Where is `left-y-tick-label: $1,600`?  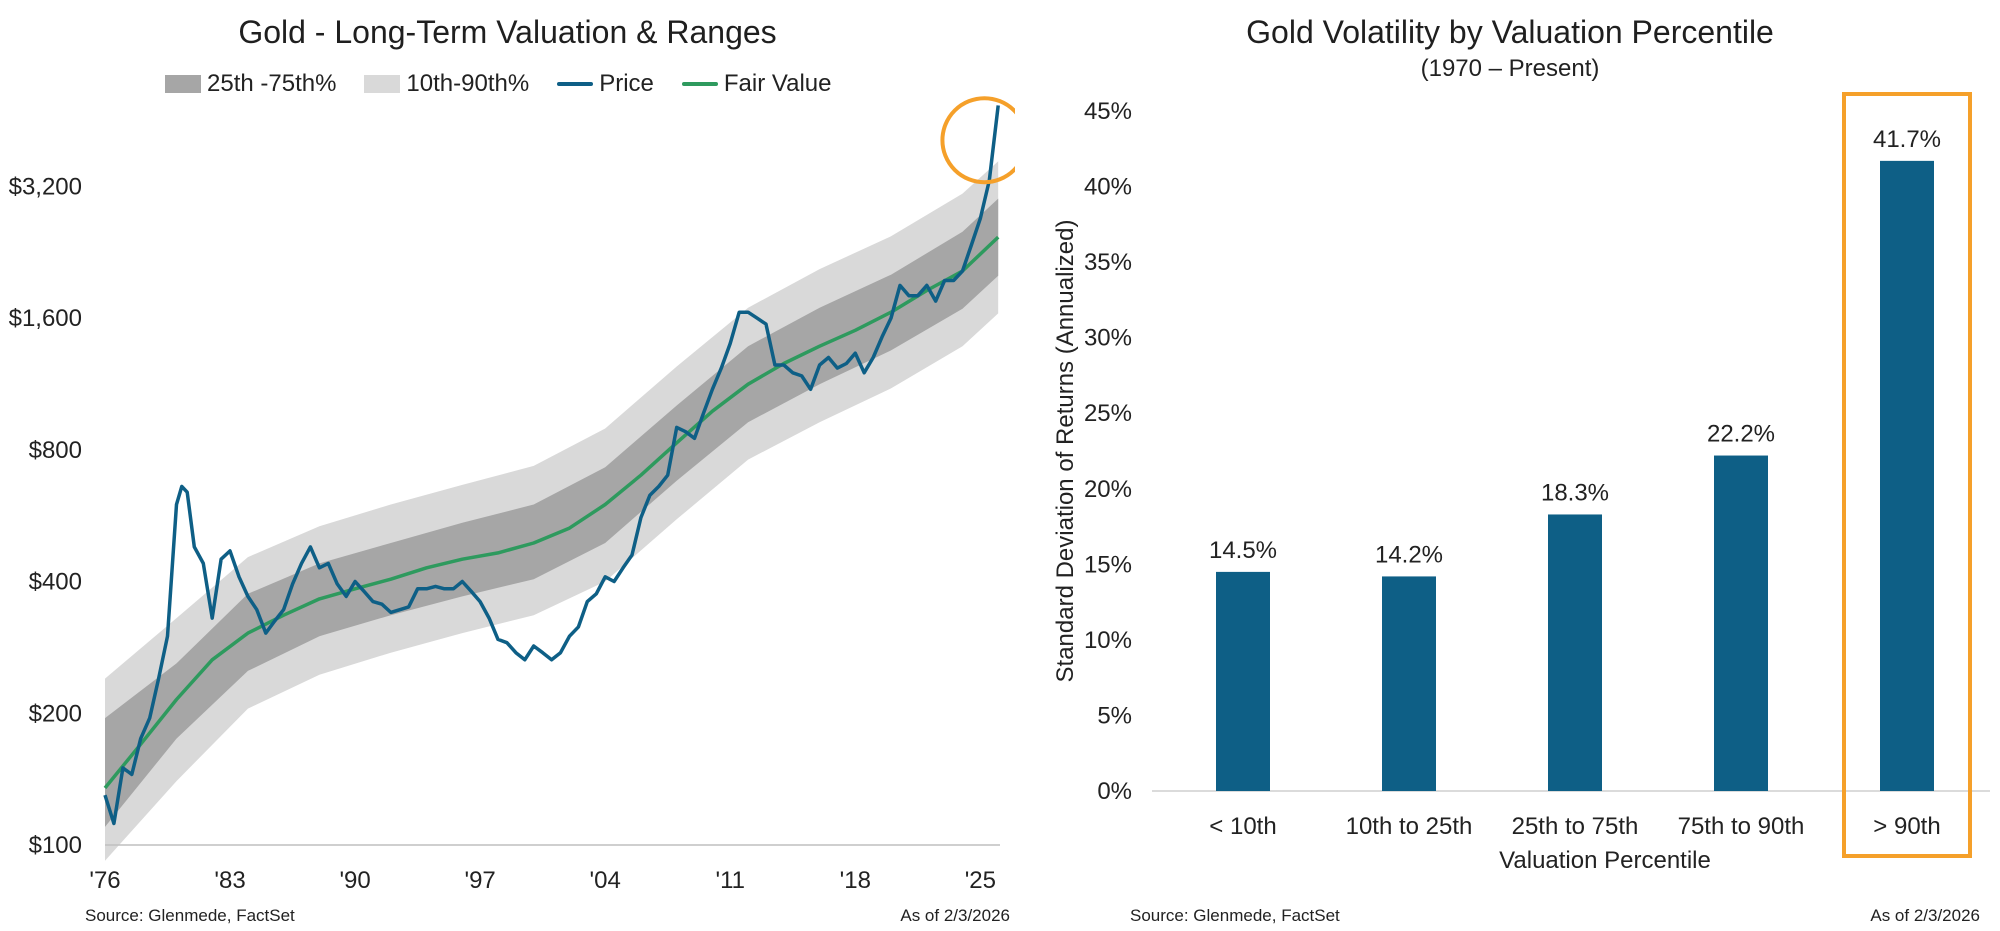 left-y-tick-label: $1,600 is located at coordinates (45, 318).